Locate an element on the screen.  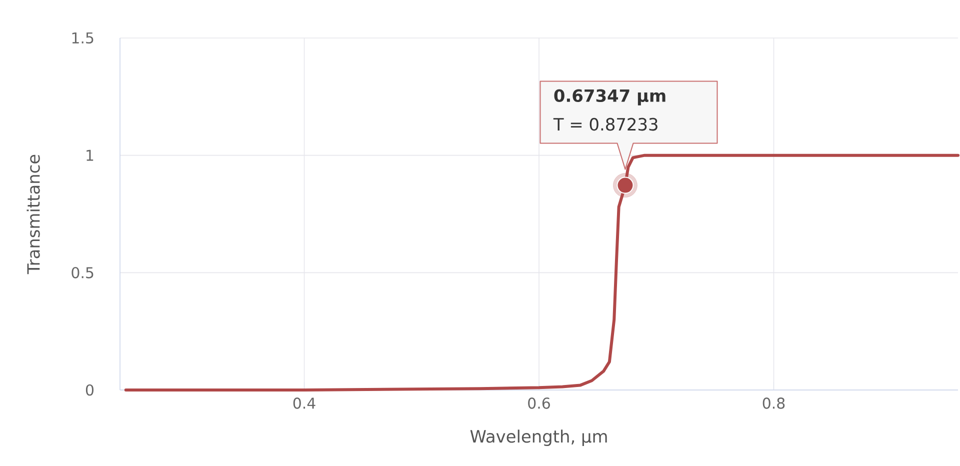
x-axis-title: Wavelength, µm is located at coordinates (538, 438).